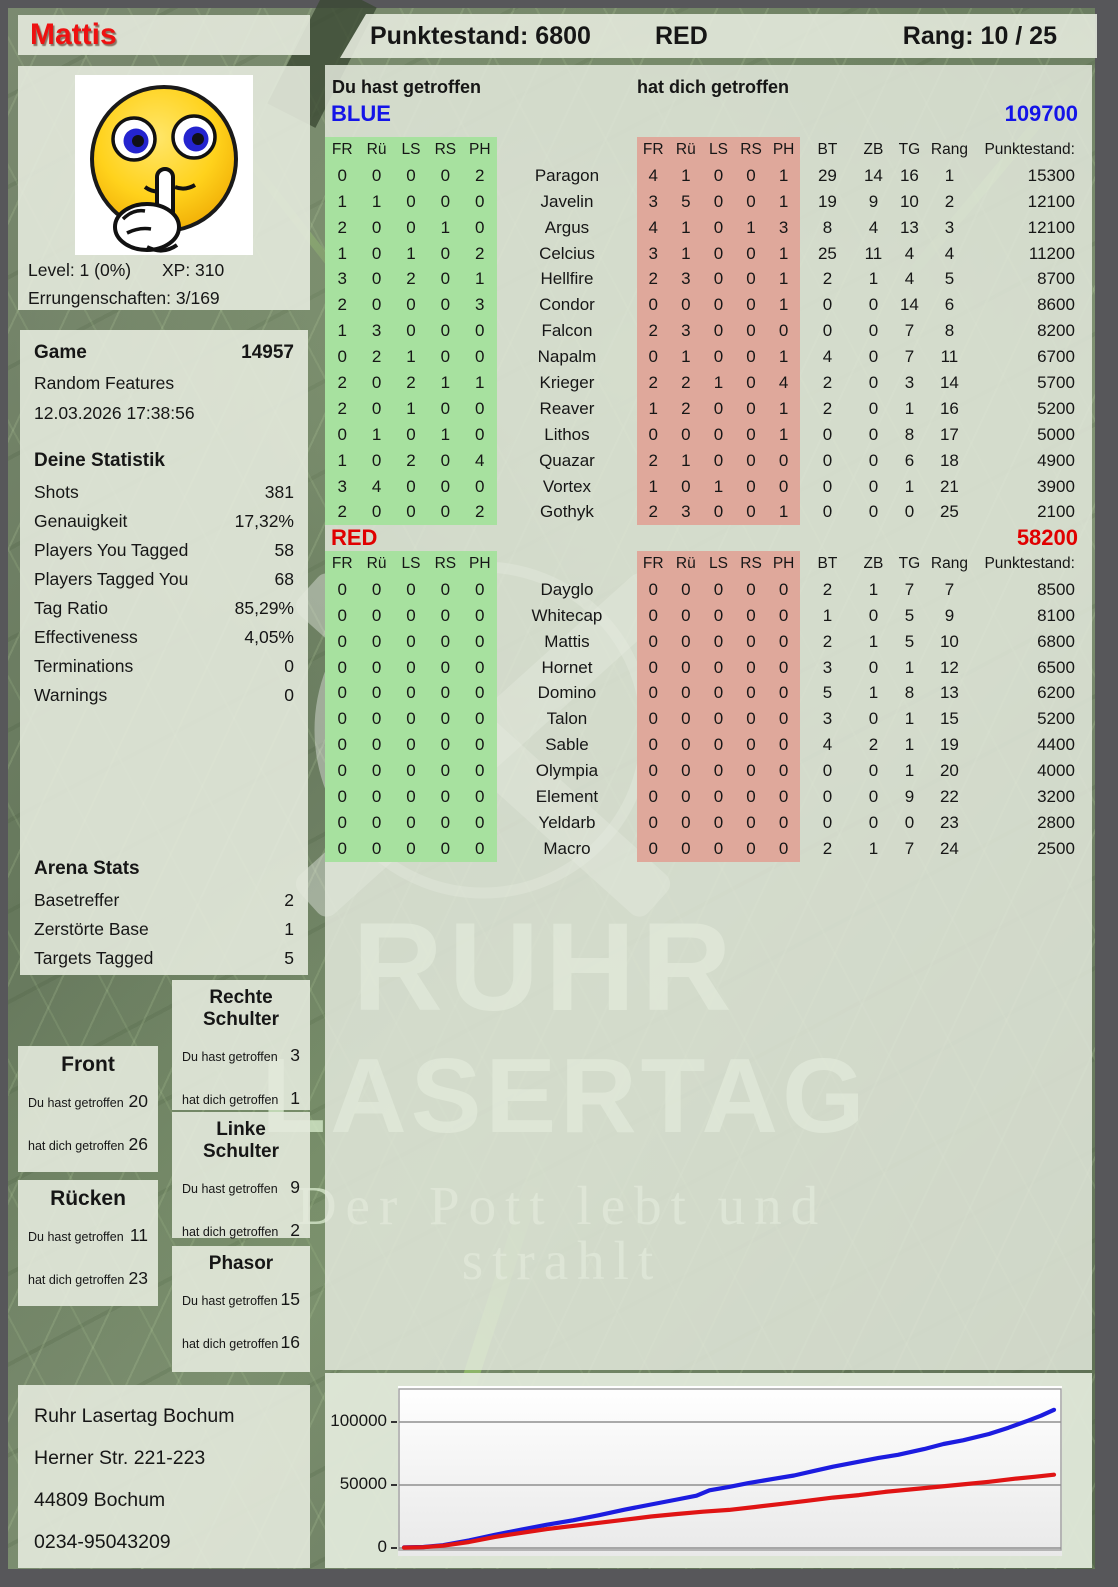 The image size is (1118, 1587). Describe the element at coordinates (193, 270) in the screenshot. I see `xp-label: XP: 310` at that location.